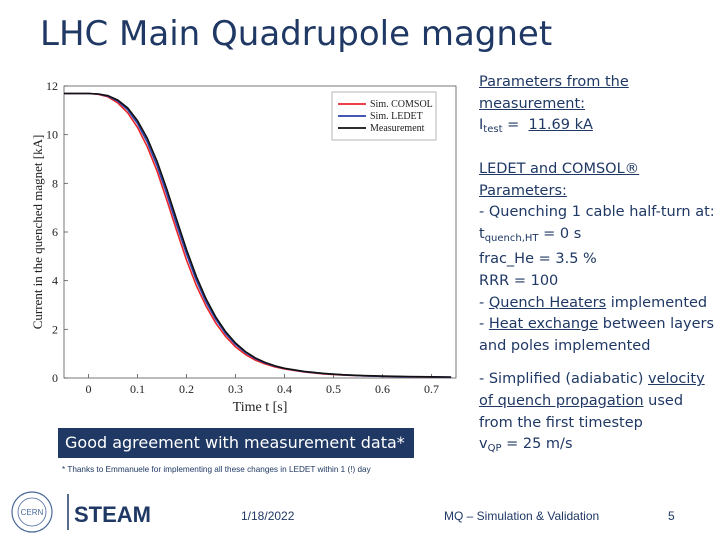  I want to click on cern-logo-text: CERN, so click(32, 512).